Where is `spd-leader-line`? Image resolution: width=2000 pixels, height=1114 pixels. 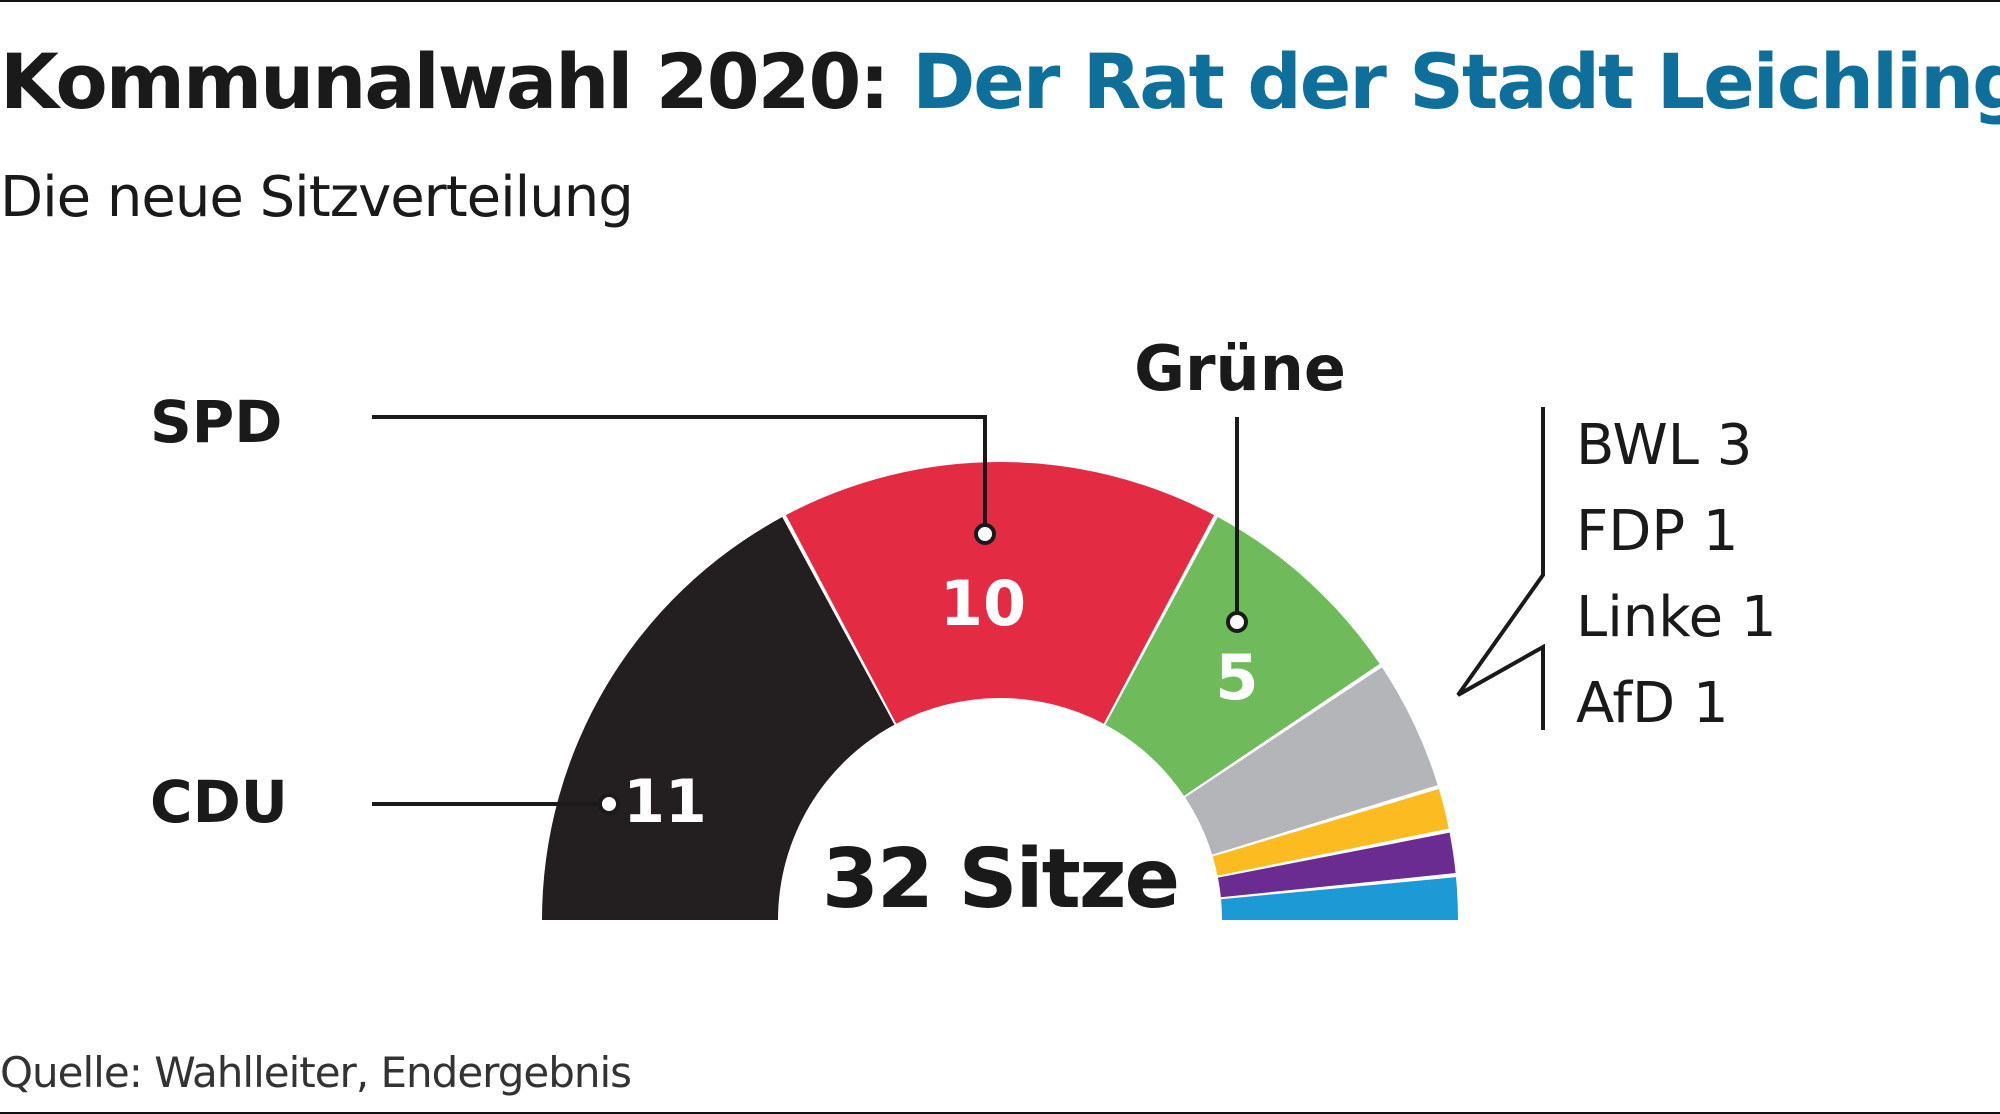 spd-leader-line is located at coordinates (679, 474).